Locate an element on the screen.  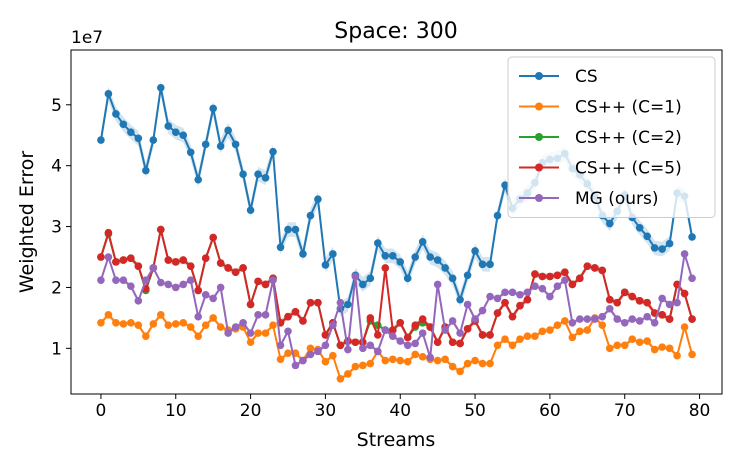
x-tick-label: 70 is located at coordinates (625, 411).